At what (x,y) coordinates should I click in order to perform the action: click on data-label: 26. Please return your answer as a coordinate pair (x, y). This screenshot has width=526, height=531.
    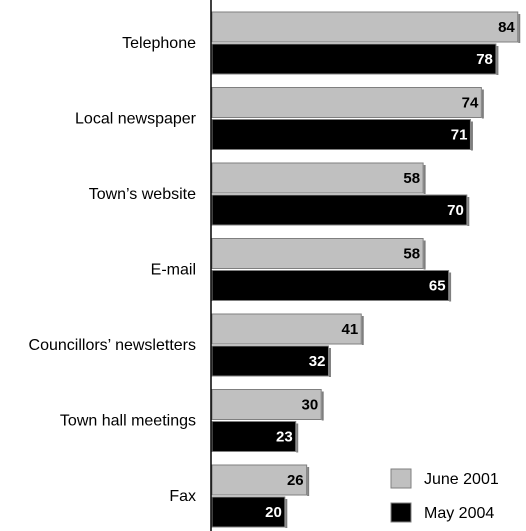
    Looking at the image, I should click on (295, 480).